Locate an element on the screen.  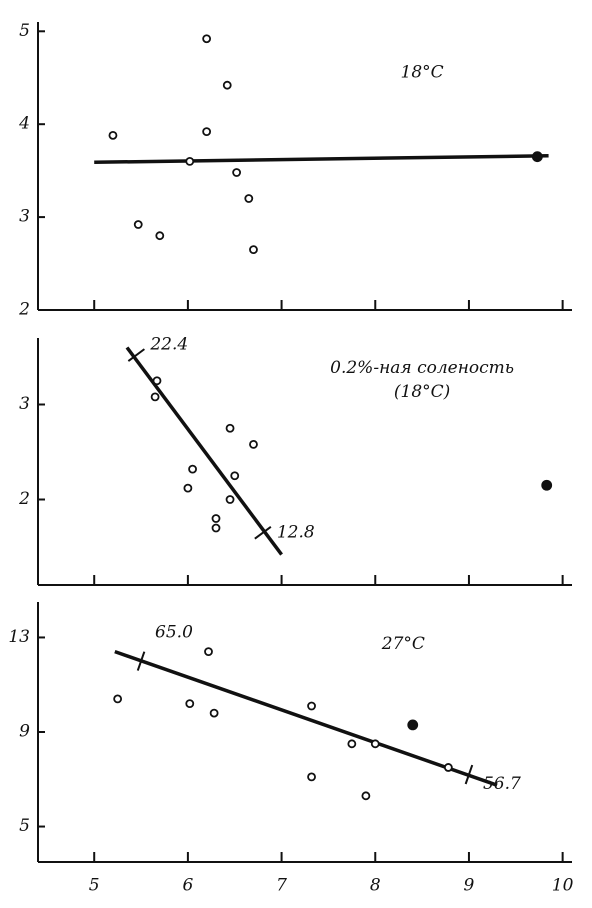
y-tick-label: 4 is located at coordinates (24, 124).